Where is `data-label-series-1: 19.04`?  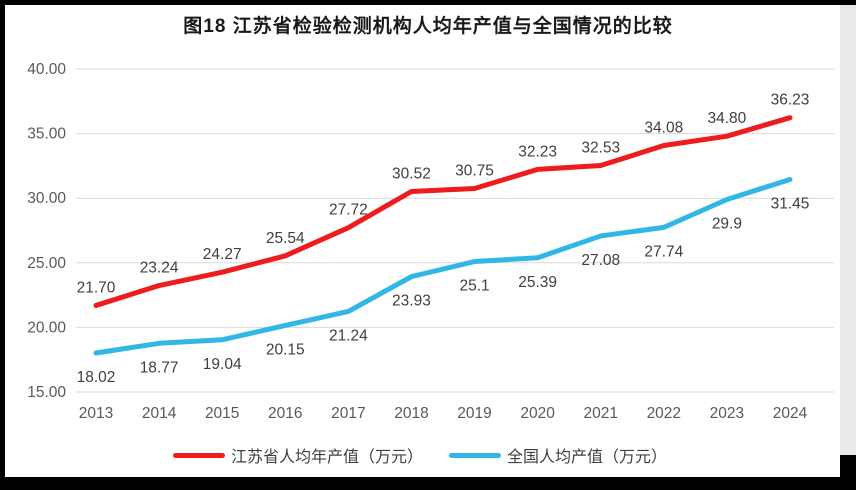
data-label-series-1: 19.04 is located at coordinates (222, 364).